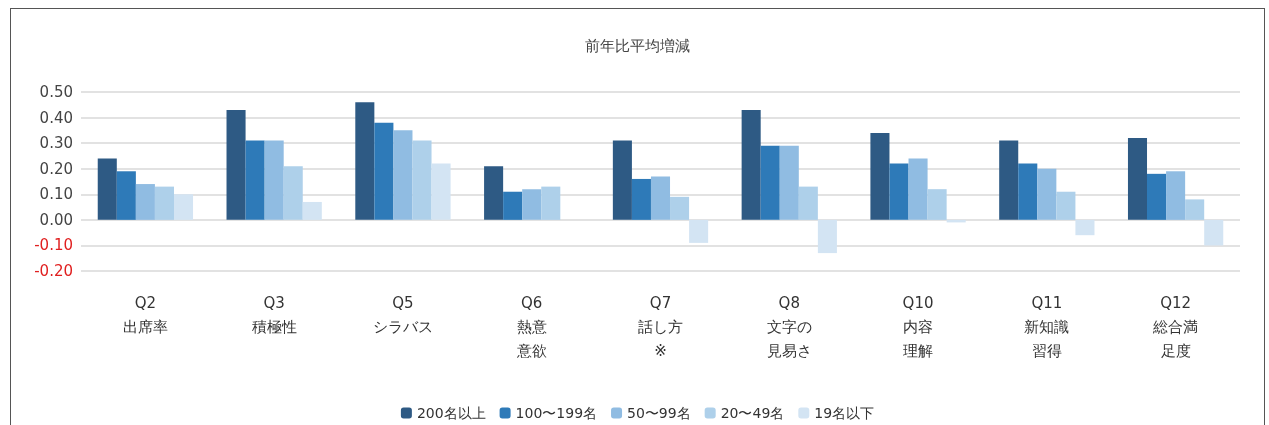  What do you see at coordinates (637, 45) in the screenshot?
I see `chart-title: 前年比平均増減` at bounding box center [637, 45].